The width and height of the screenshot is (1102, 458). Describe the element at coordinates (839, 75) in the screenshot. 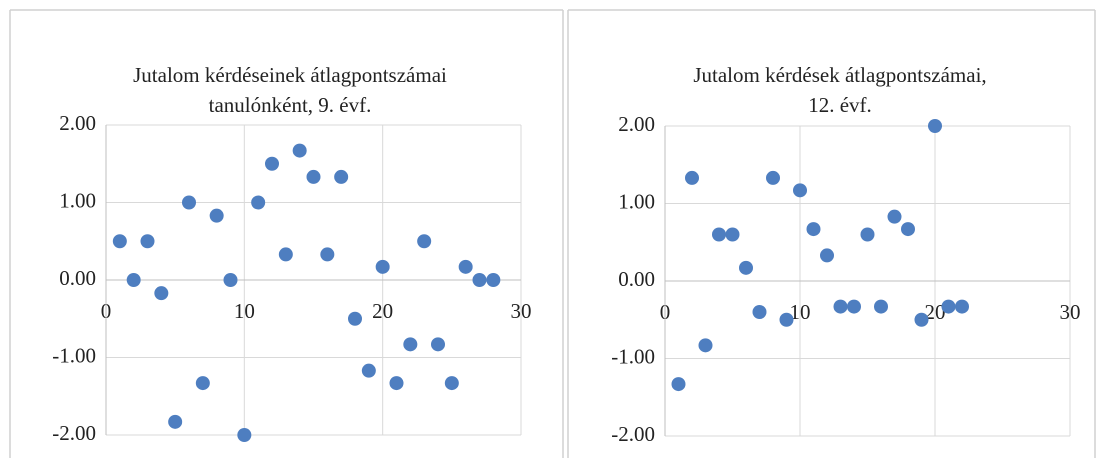

I see `chart-title: Jutalom kérdések átlagpontszámai,` at that location.